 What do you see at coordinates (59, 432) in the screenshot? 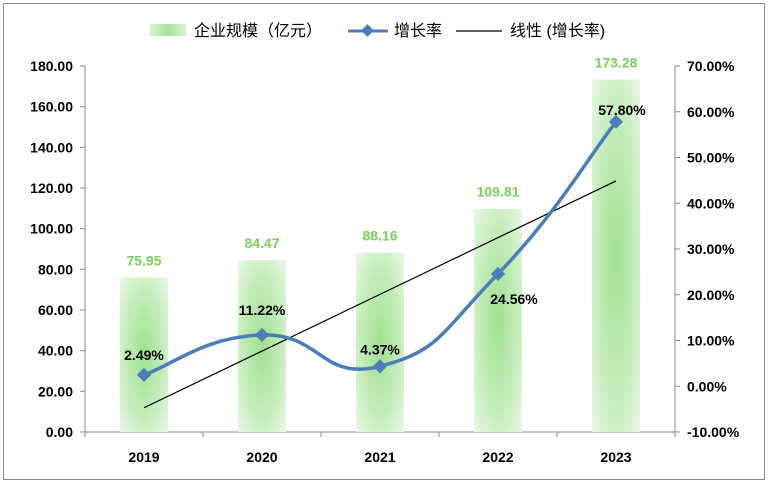
I see `left-tick-label: 0.00` at bounding box center [59, 432].